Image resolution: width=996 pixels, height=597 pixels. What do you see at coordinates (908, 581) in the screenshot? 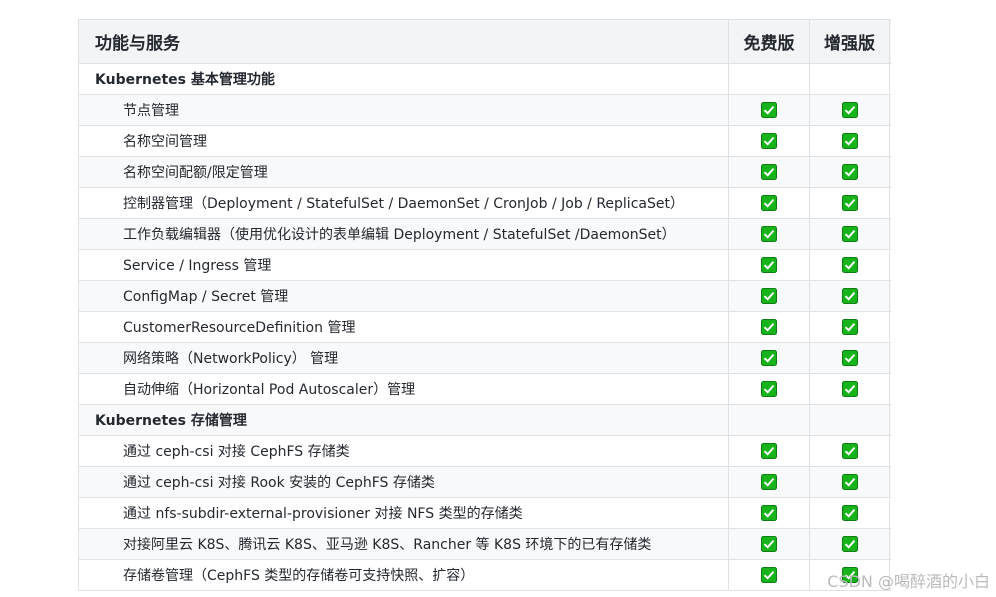
I see `watermark: CSDN @喝醉酒的小白` at bounding box center [908, 581].